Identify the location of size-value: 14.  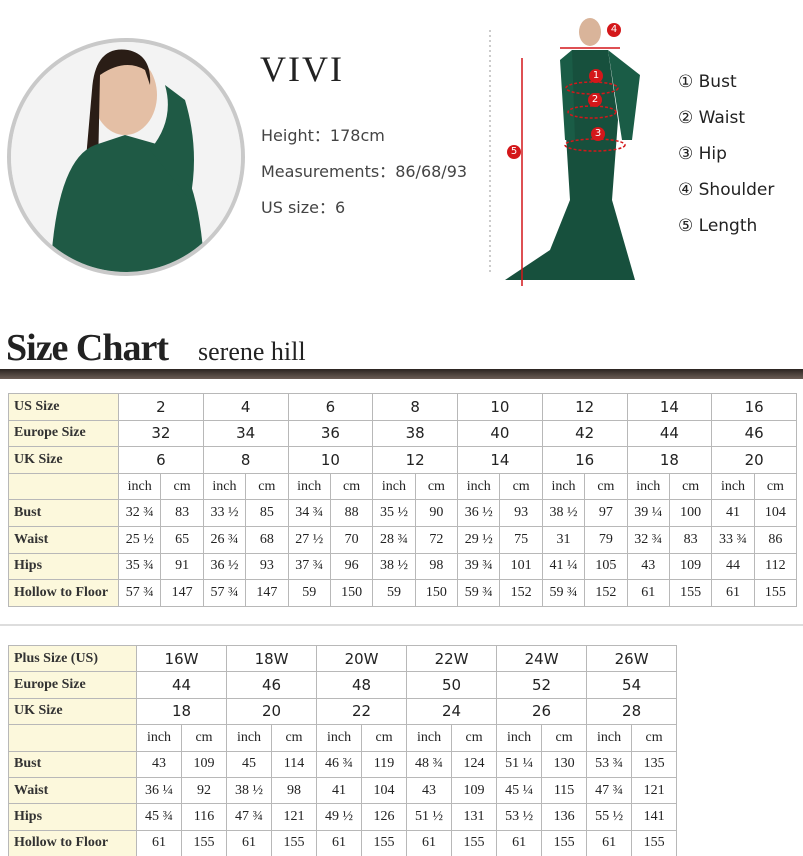
(500, 460).